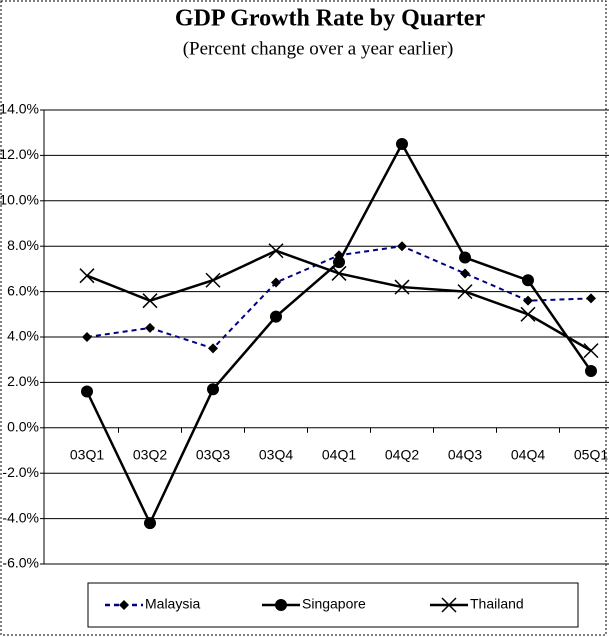  I want to click on x-tick-label: 03Q4, so click(276, 455).